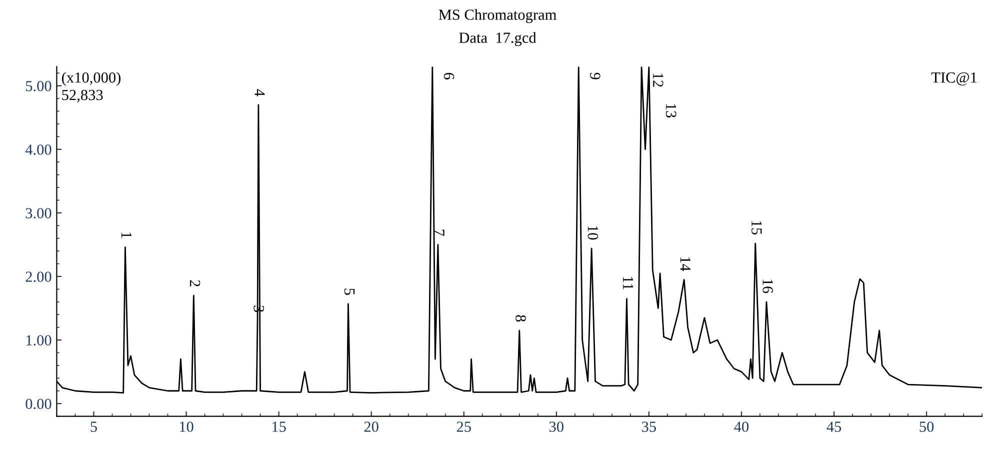  What do you see at coordinates (195, 283) in the screenshot?
I see `annotation: 2` at bounding box center [195, 283].